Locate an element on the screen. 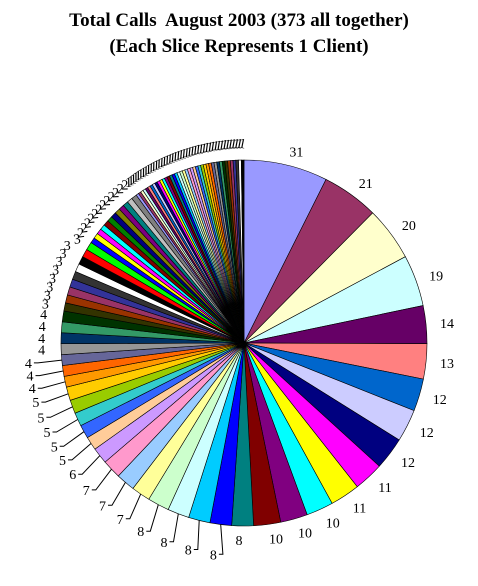 The image size is (478, 586). slice-label-39: 3 is located at coordinates (52, 279).